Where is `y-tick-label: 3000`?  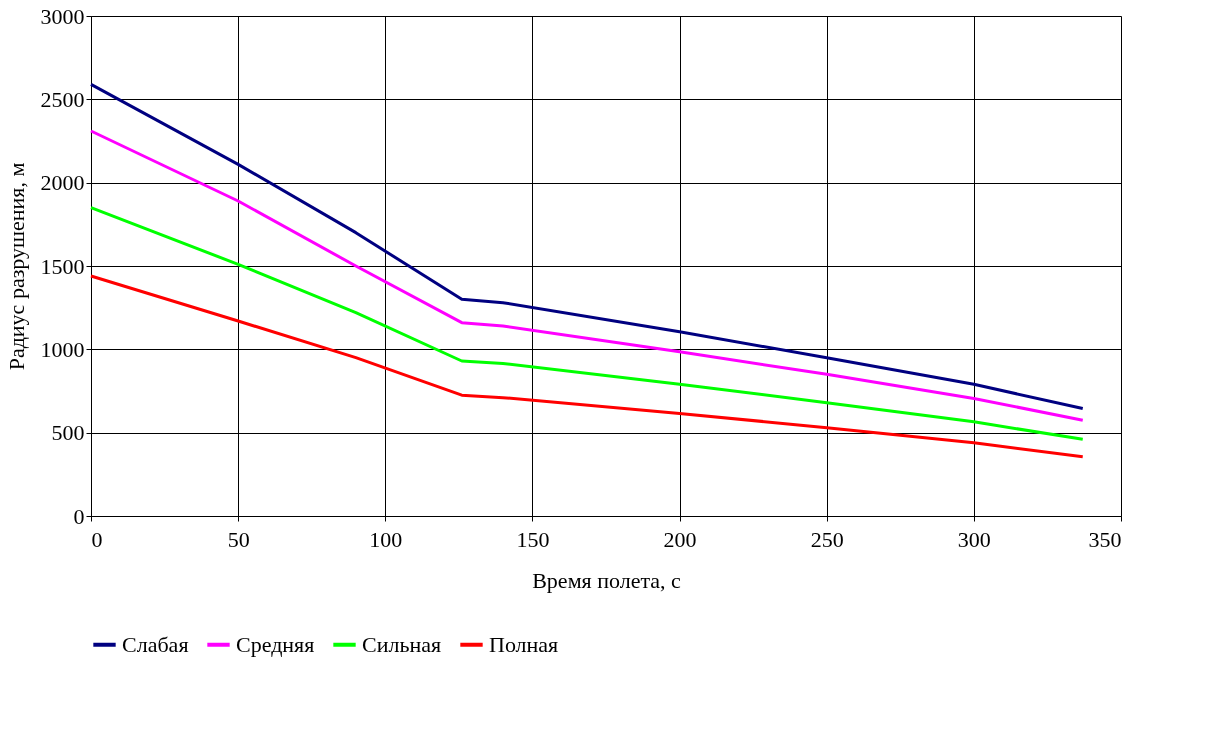 y-tick-label: 3000 is located at coordinates (62, 16).